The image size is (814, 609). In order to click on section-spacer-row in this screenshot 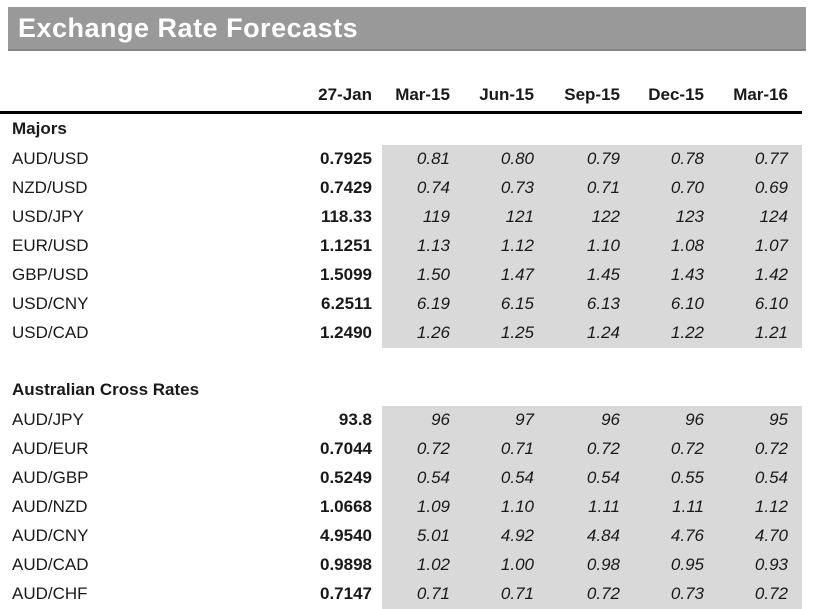, I will do `click(401, 361)`.